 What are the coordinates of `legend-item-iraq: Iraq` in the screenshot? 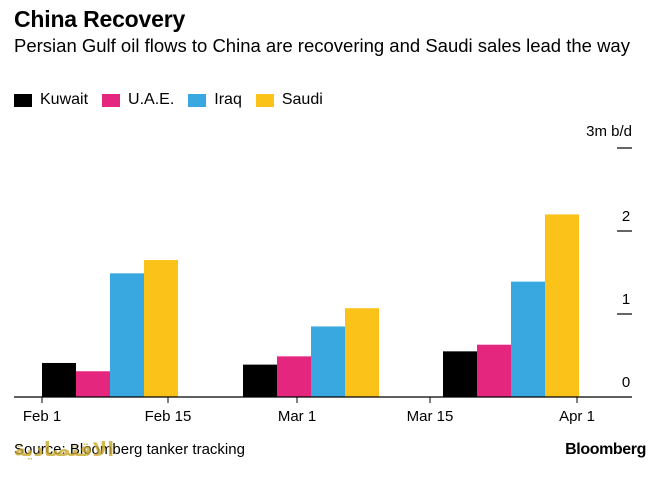 It's located at (215, 100).